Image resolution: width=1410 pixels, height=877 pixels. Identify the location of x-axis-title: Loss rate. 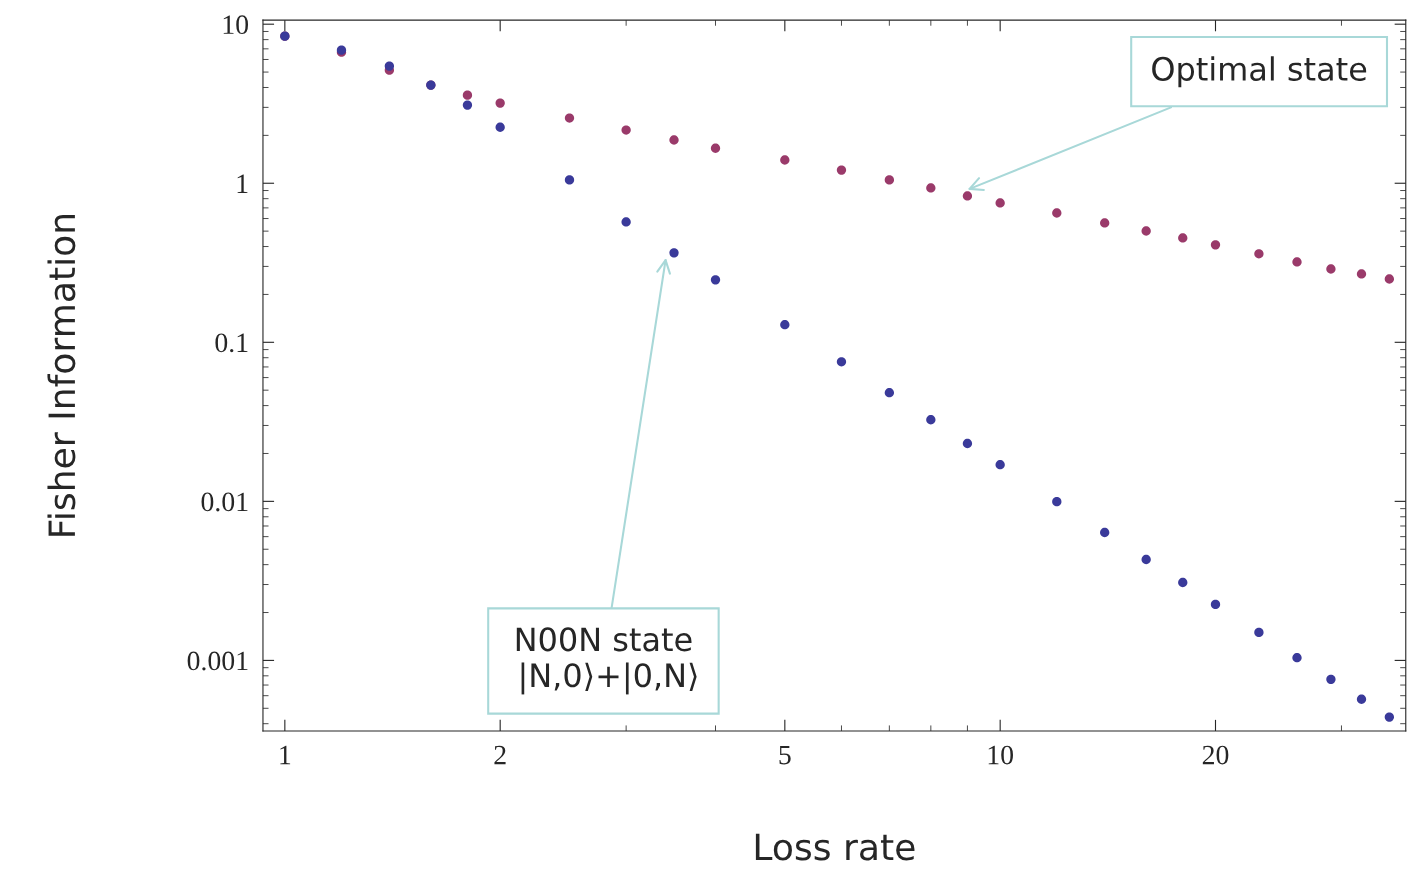
(835, 847).